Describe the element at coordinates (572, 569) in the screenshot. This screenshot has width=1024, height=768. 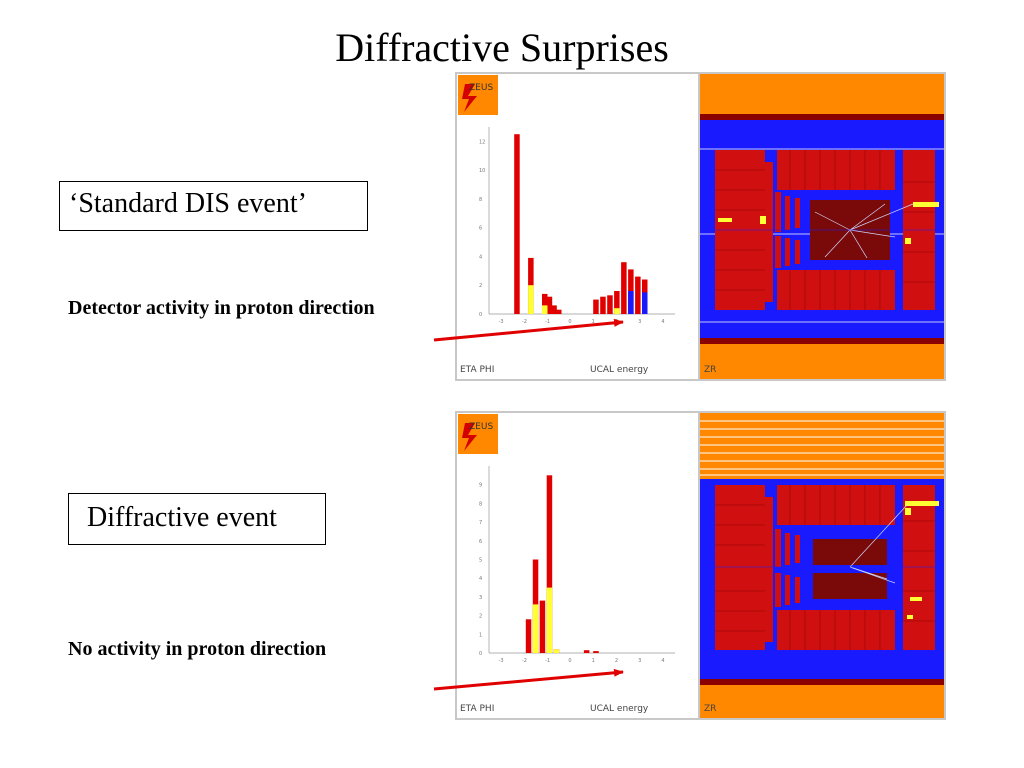
I see `eta-histogram-diffractive: -3 -2 -1 0 1 2 3 4 0 1 2 3 4 5 6 7 8 9` at that location.